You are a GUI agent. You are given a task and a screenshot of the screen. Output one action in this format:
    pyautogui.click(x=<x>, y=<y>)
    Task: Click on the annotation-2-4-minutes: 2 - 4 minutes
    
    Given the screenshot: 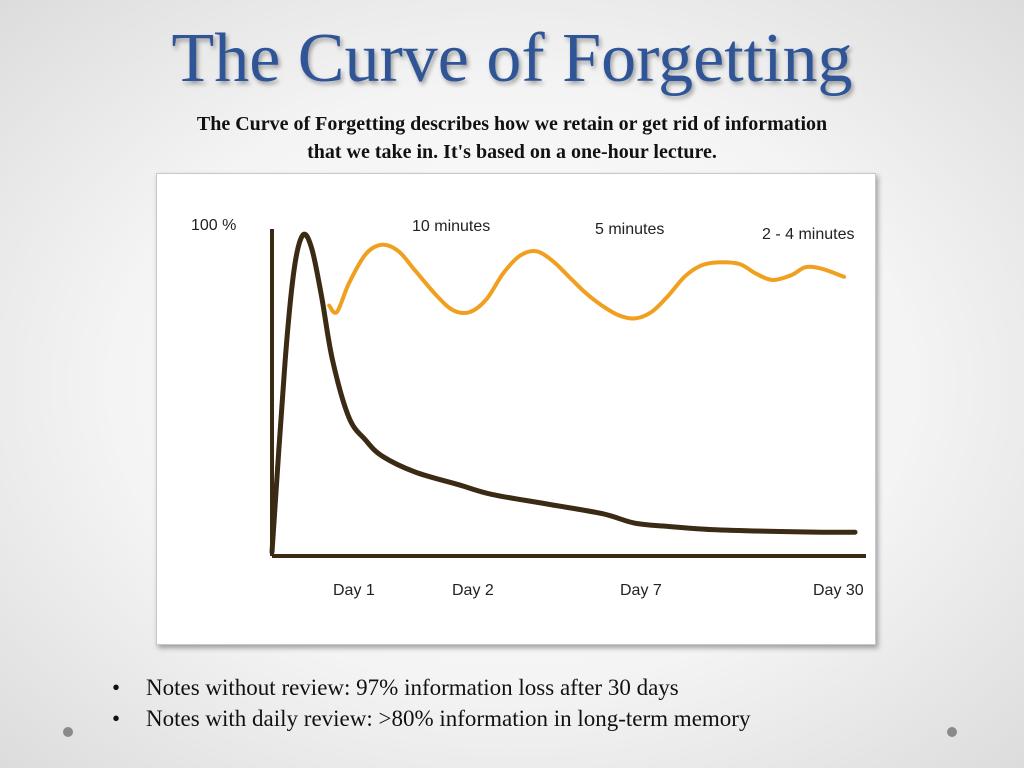 What is the action you would take?
    pyautogui.click(x=808, y=234)
    